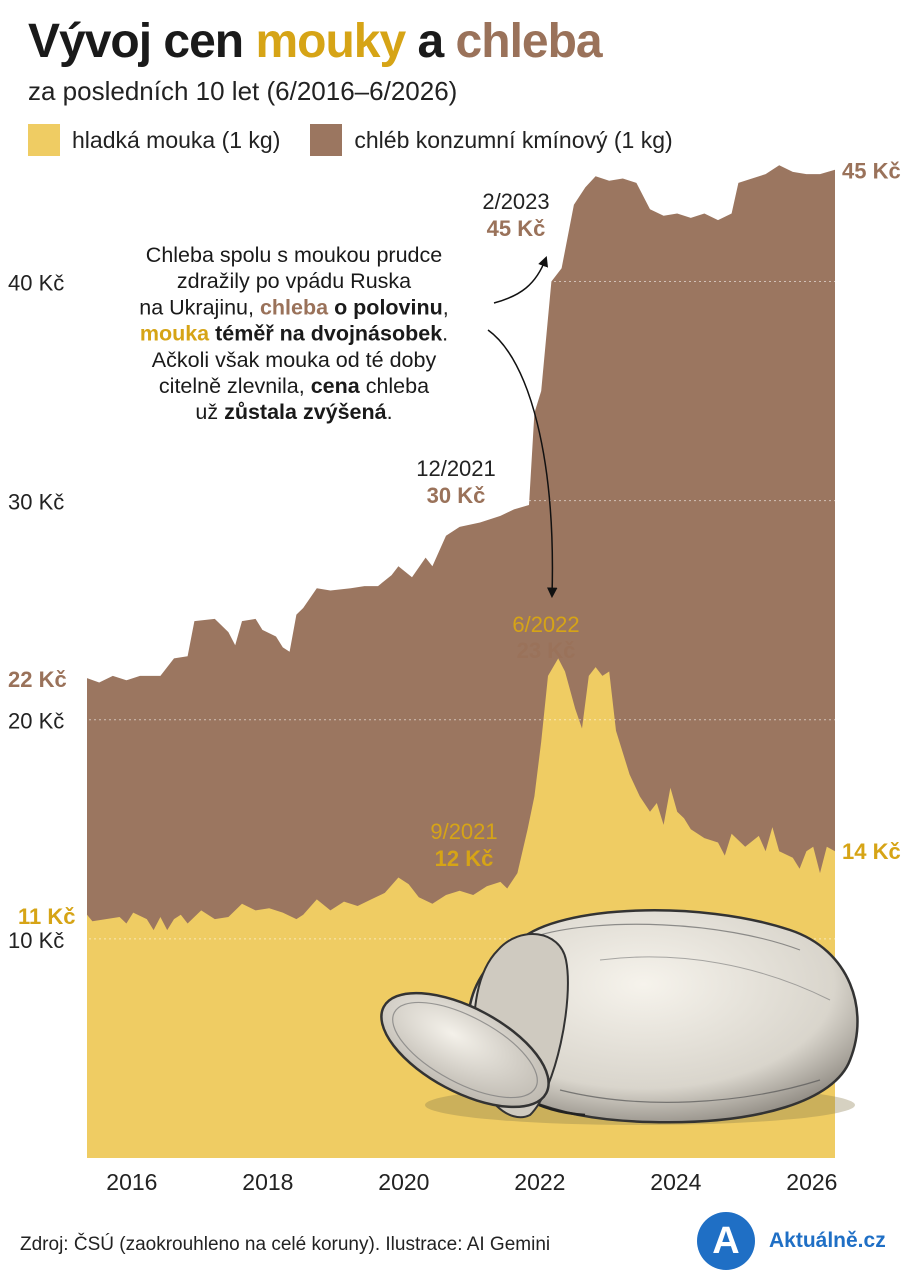 The width and height of the screenshot is (910, 1285). I want to click on x-tick-label: 2018, so click(267, 1182).